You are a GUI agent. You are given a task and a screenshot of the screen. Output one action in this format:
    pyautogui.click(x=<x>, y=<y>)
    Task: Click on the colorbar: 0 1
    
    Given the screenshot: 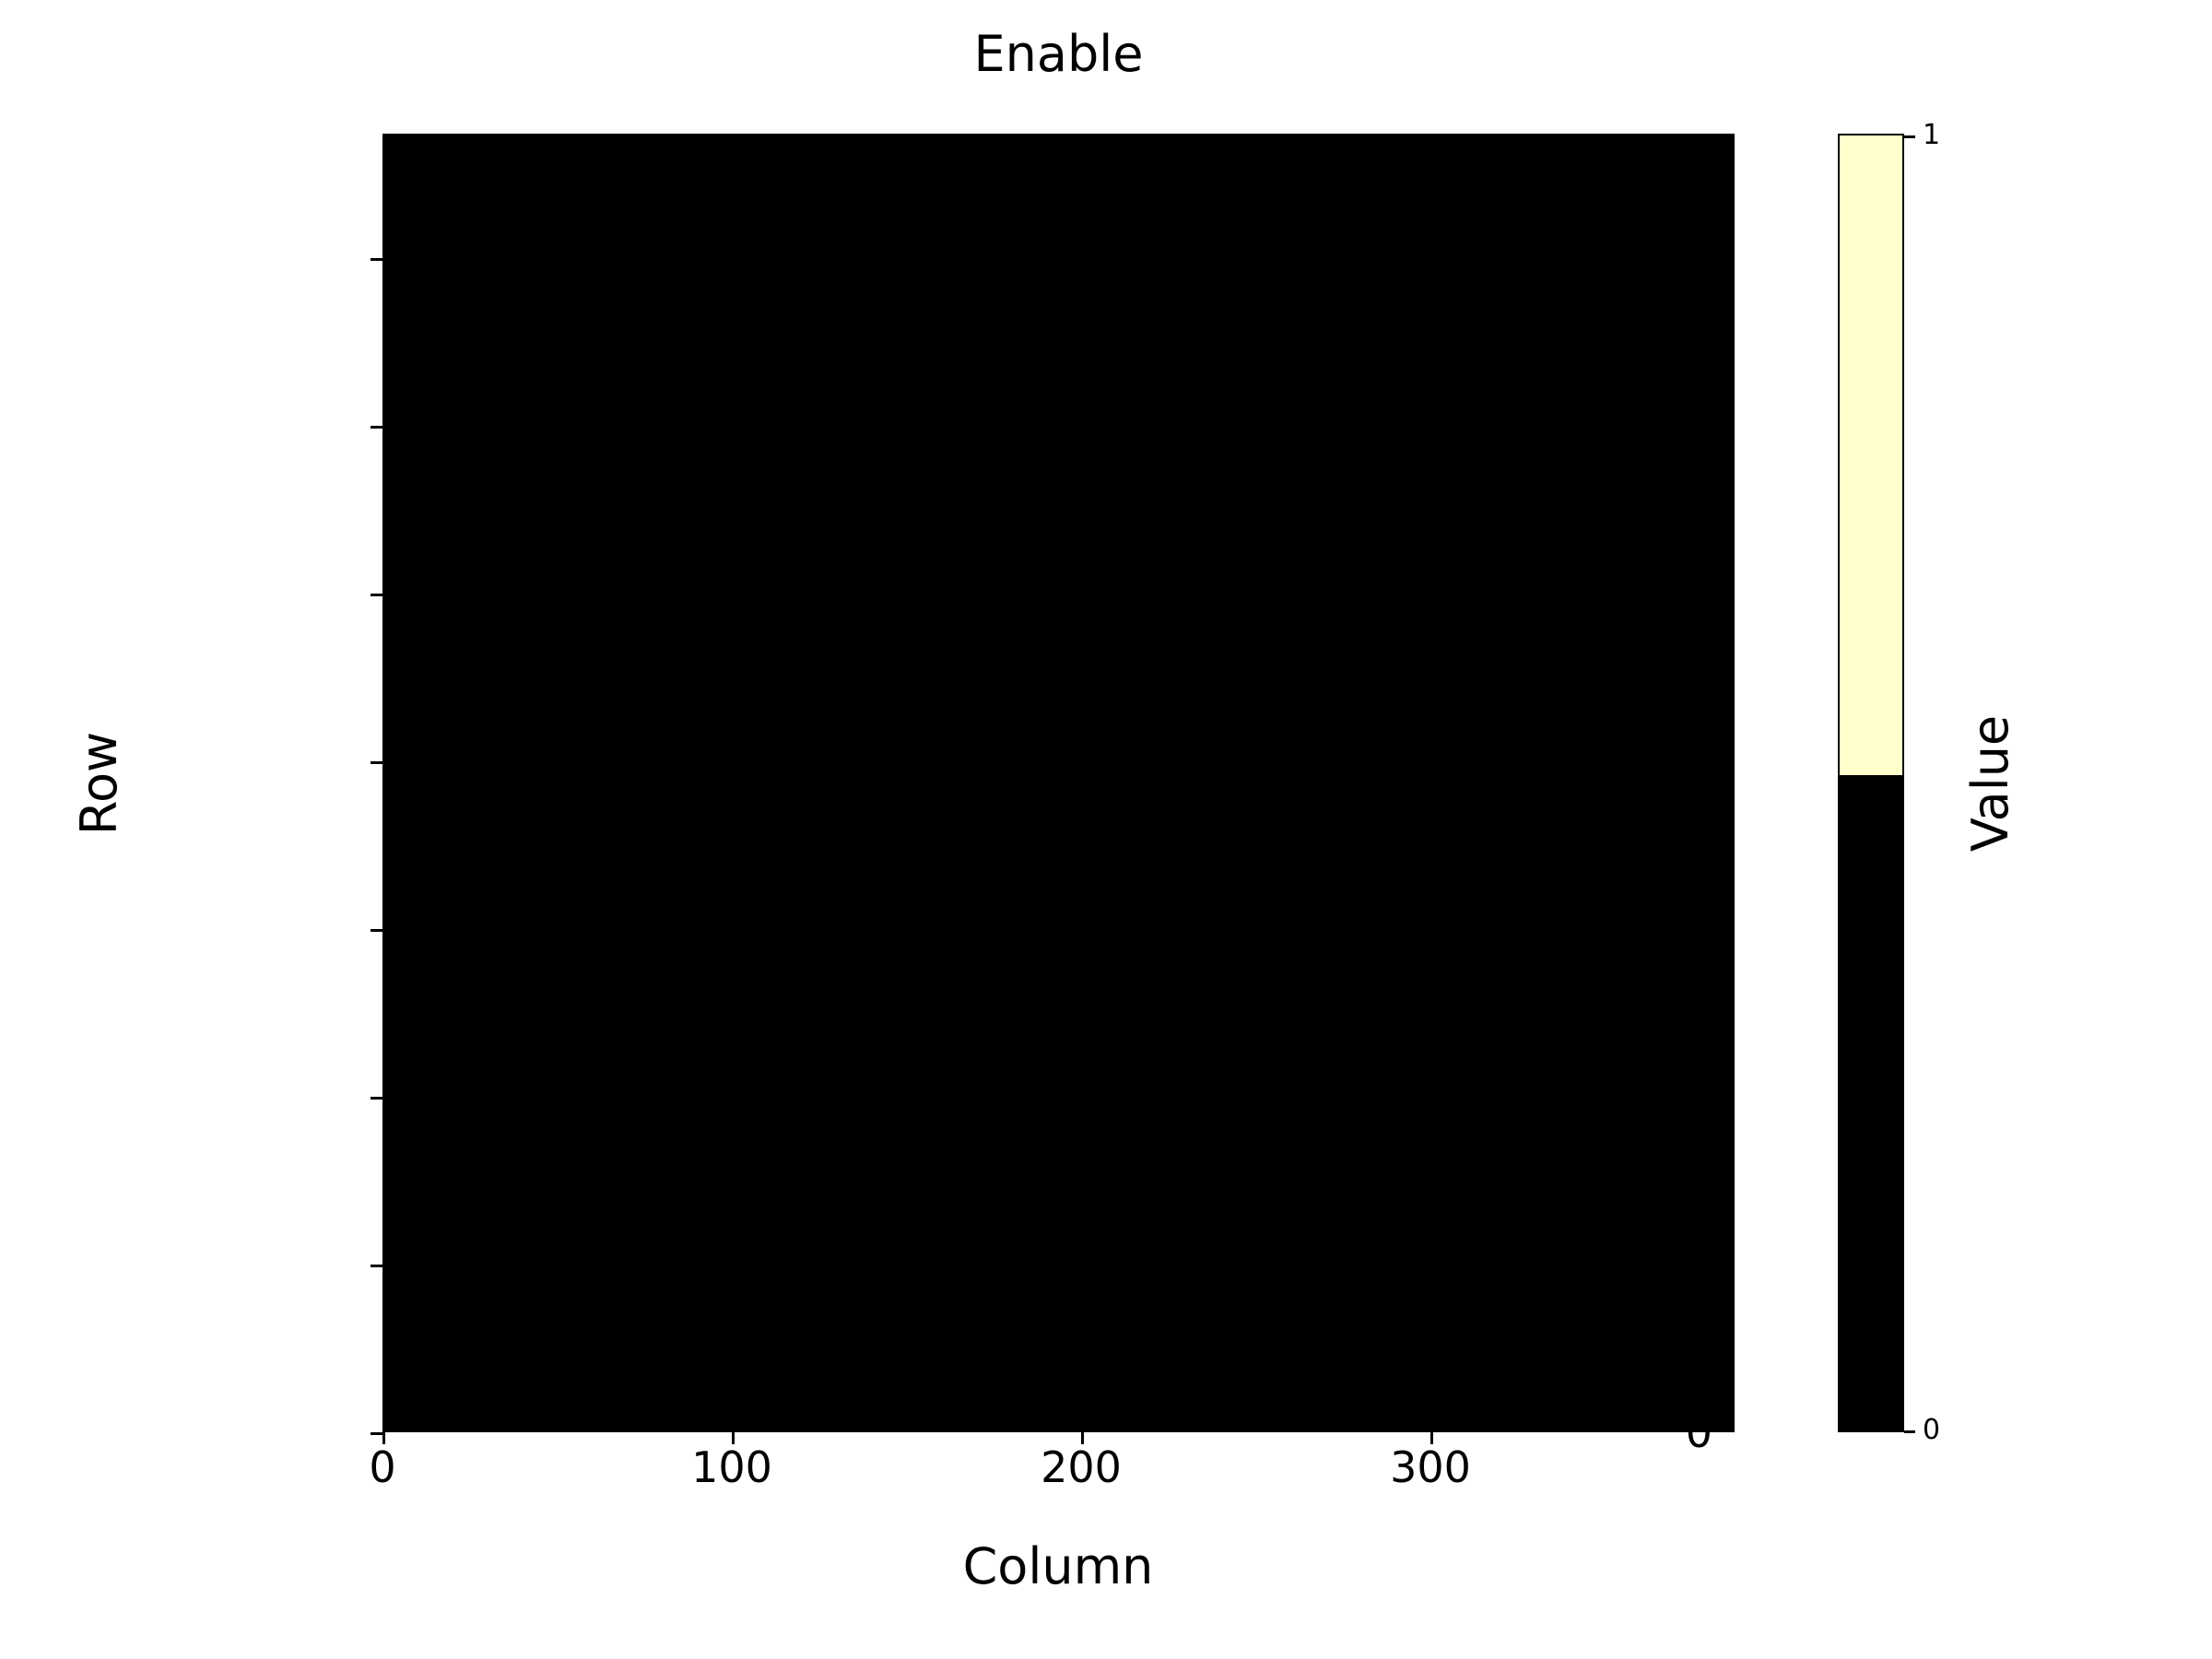 What is the action you would take?
    pyautogui.click(x=1889, y=783)
    